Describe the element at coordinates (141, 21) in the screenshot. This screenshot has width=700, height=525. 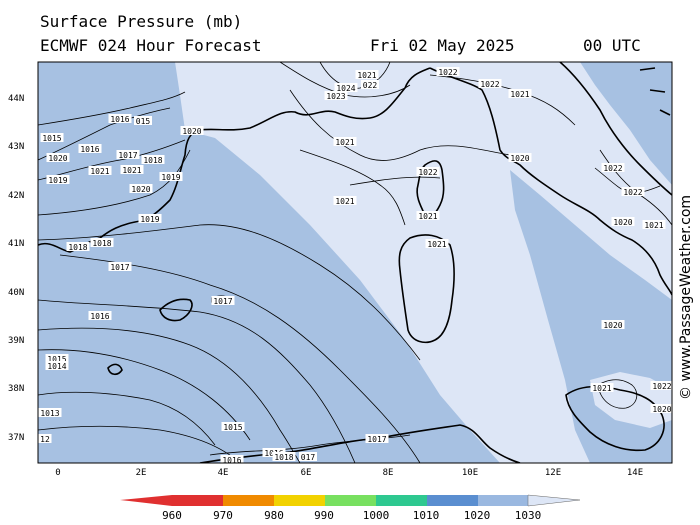
I see `chart-title: Surface Pressure (mb)` at that location.